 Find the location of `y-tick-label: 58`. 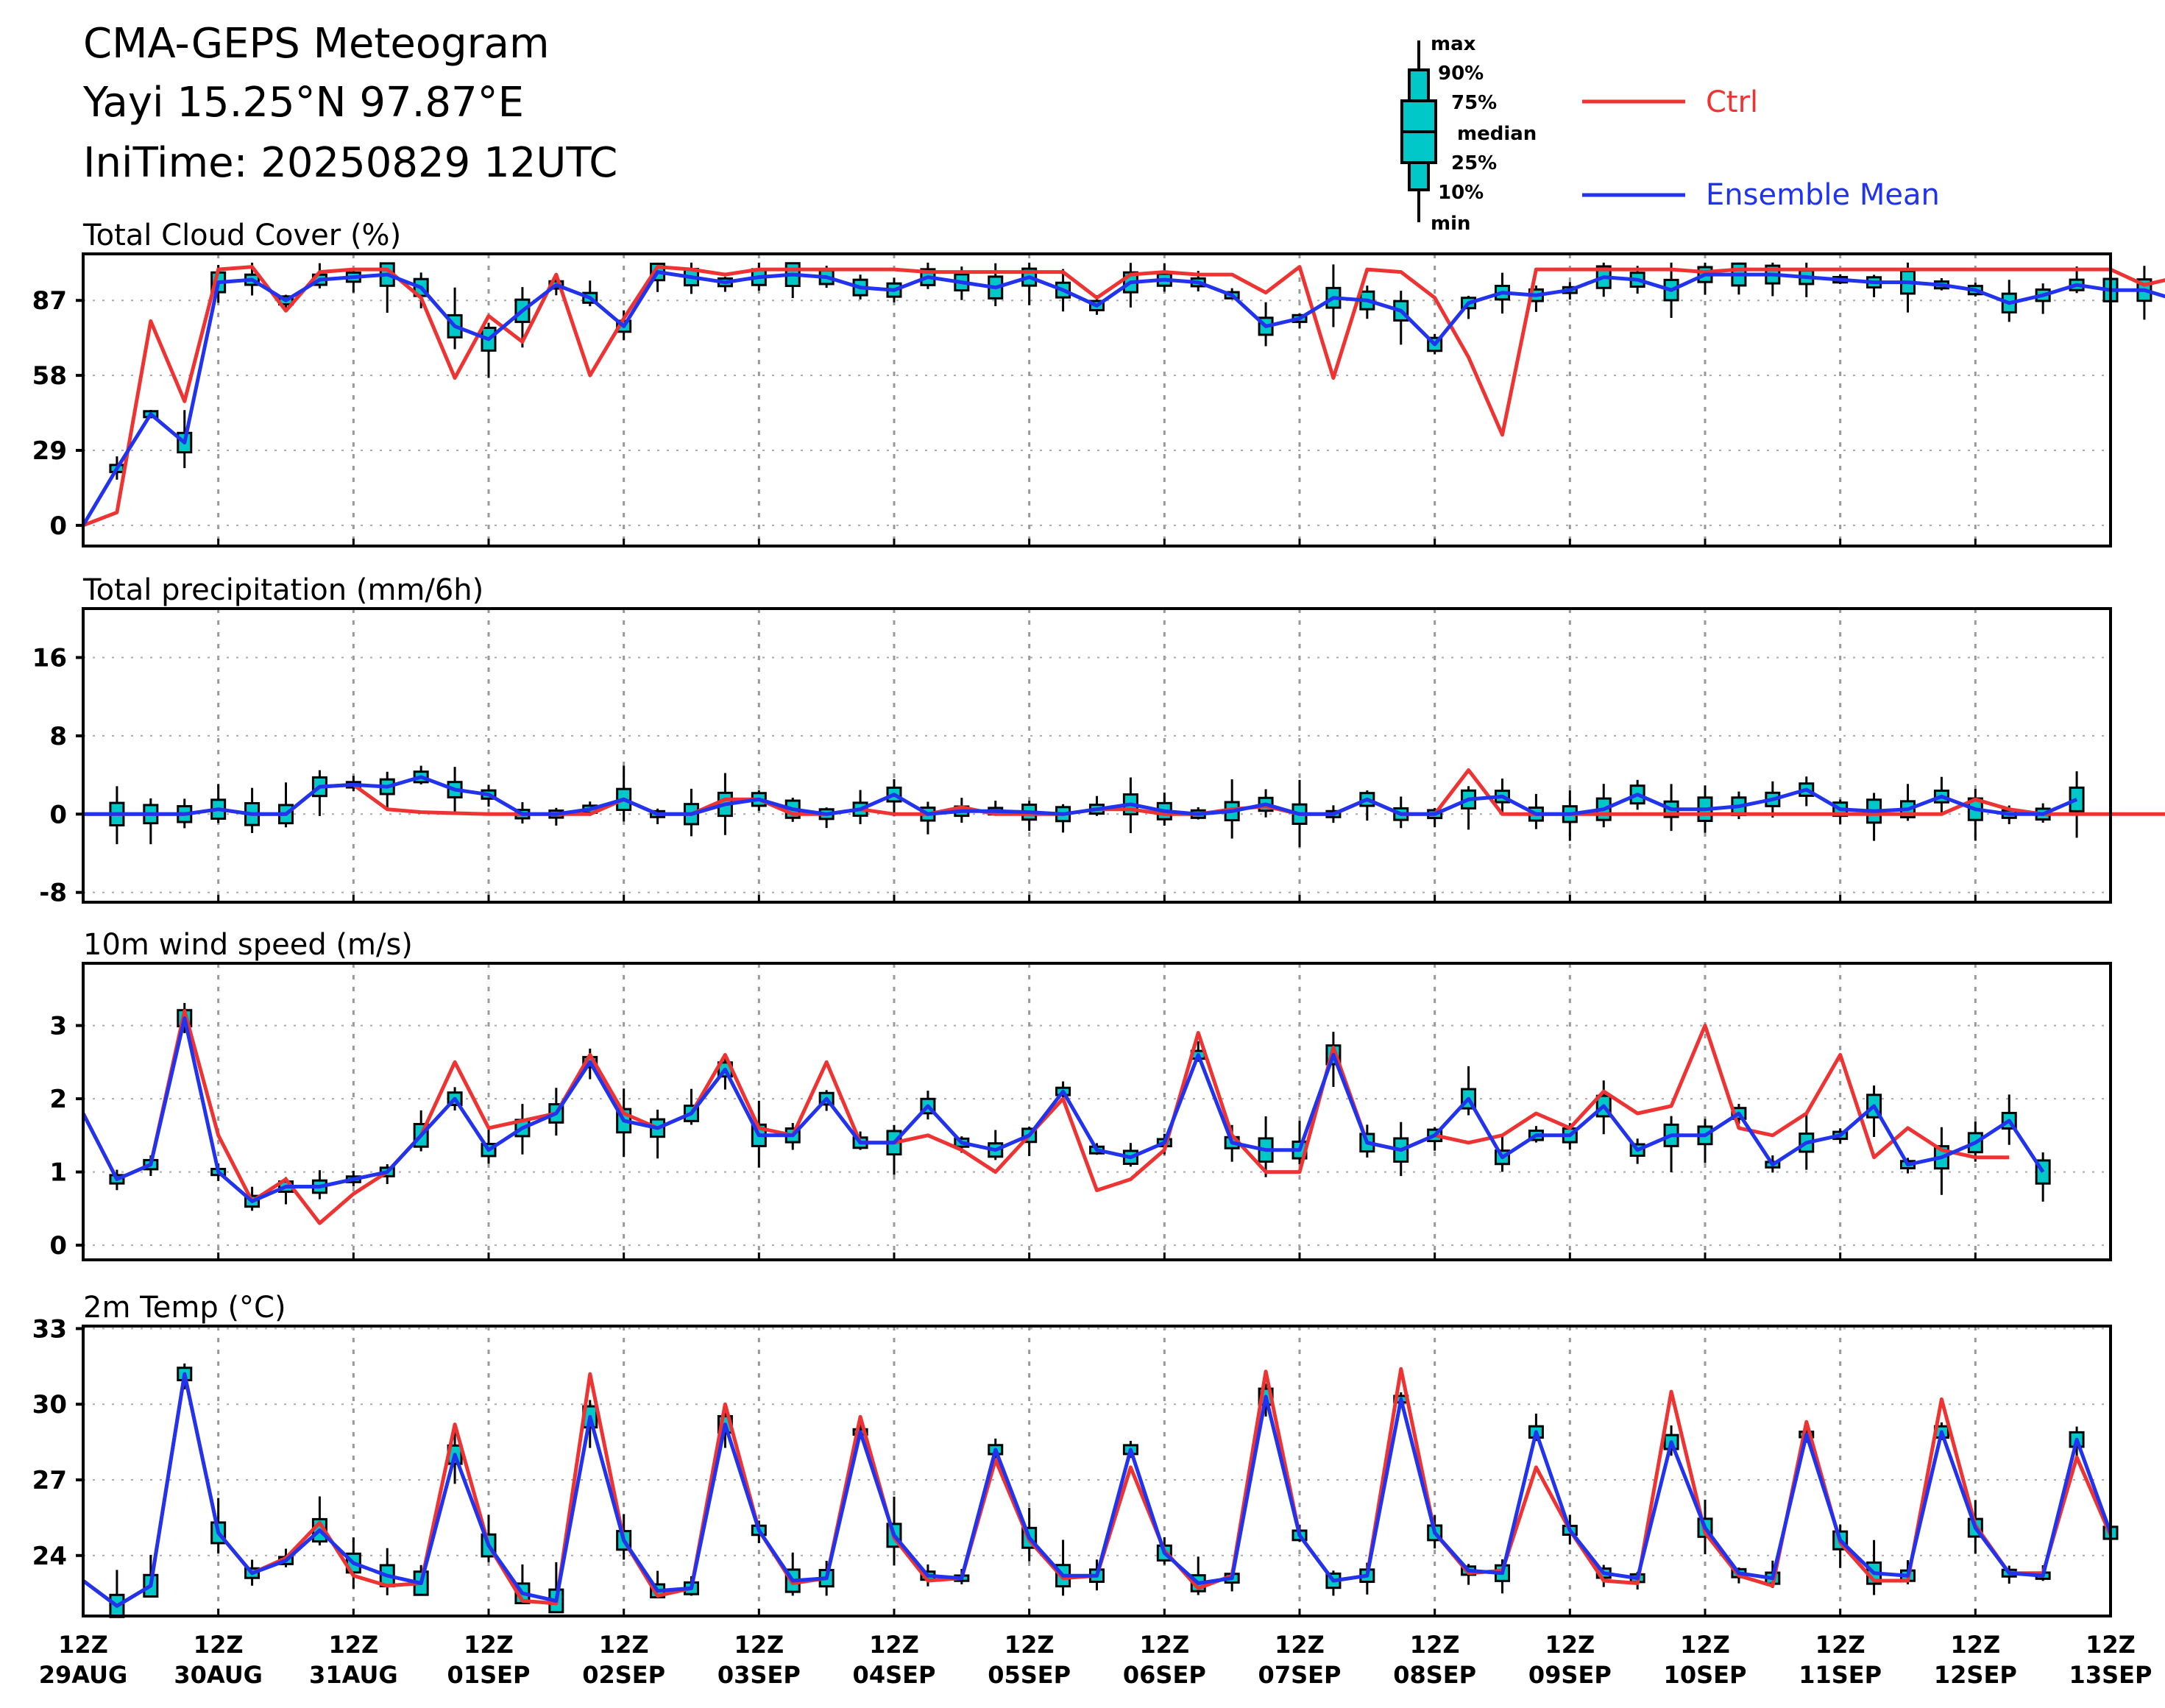

y-tick-label: 58 is located at coordinates (49, 376).